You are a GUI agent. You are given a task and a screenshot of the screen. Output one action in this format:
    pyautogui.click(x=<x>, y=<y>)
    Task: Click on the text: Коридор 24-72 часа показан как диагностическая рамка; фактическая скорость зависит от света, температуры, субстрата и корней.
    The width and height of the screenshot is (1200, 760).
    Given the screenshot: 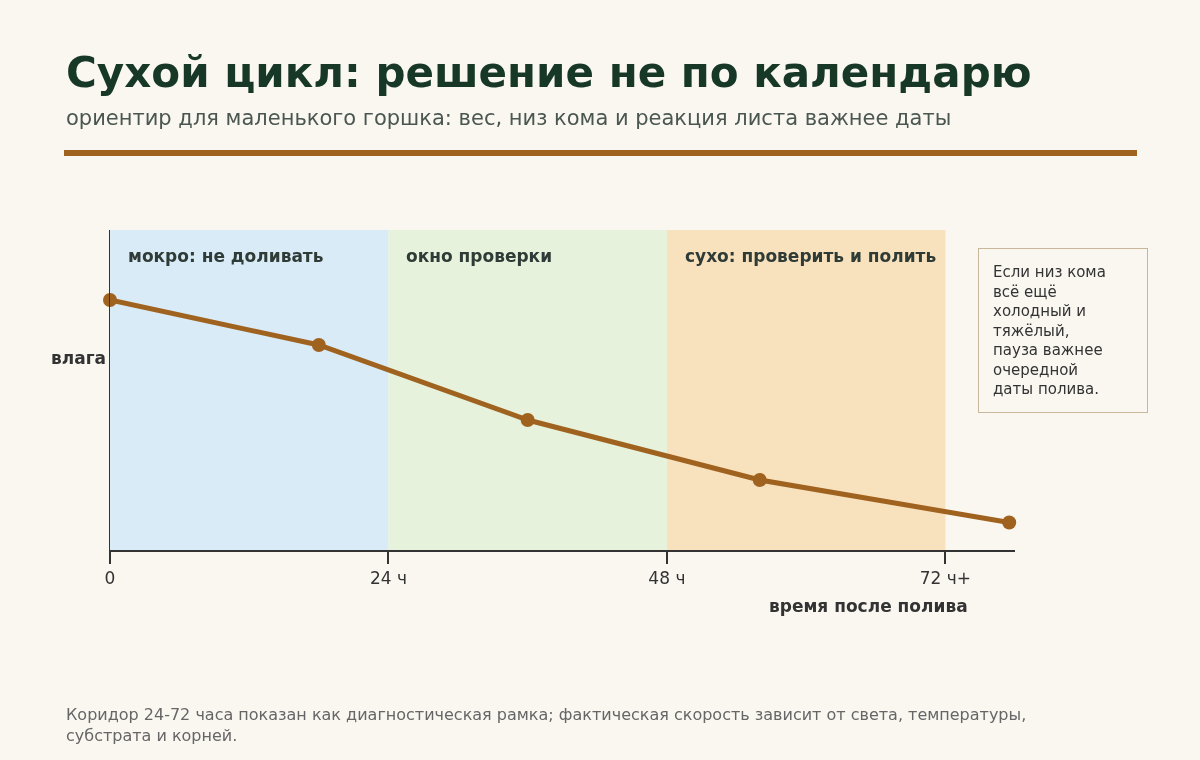 What is the action you would take?
    pyautogui.click(x=546, y=725)
    